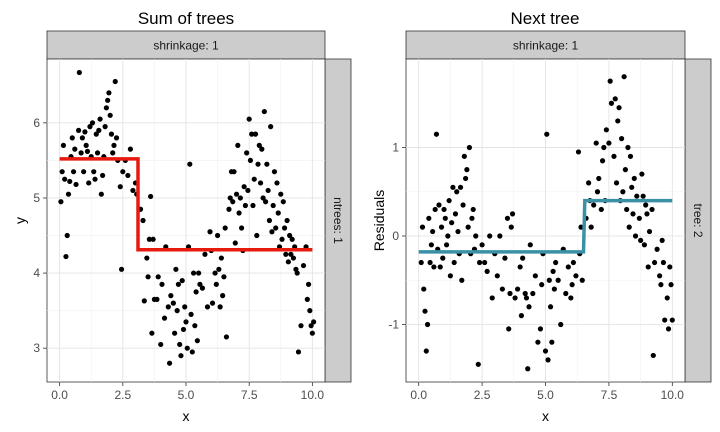 The width and height of the screenshot is (720, 432). I want to click on facet-strip-top, so click(186, 45).